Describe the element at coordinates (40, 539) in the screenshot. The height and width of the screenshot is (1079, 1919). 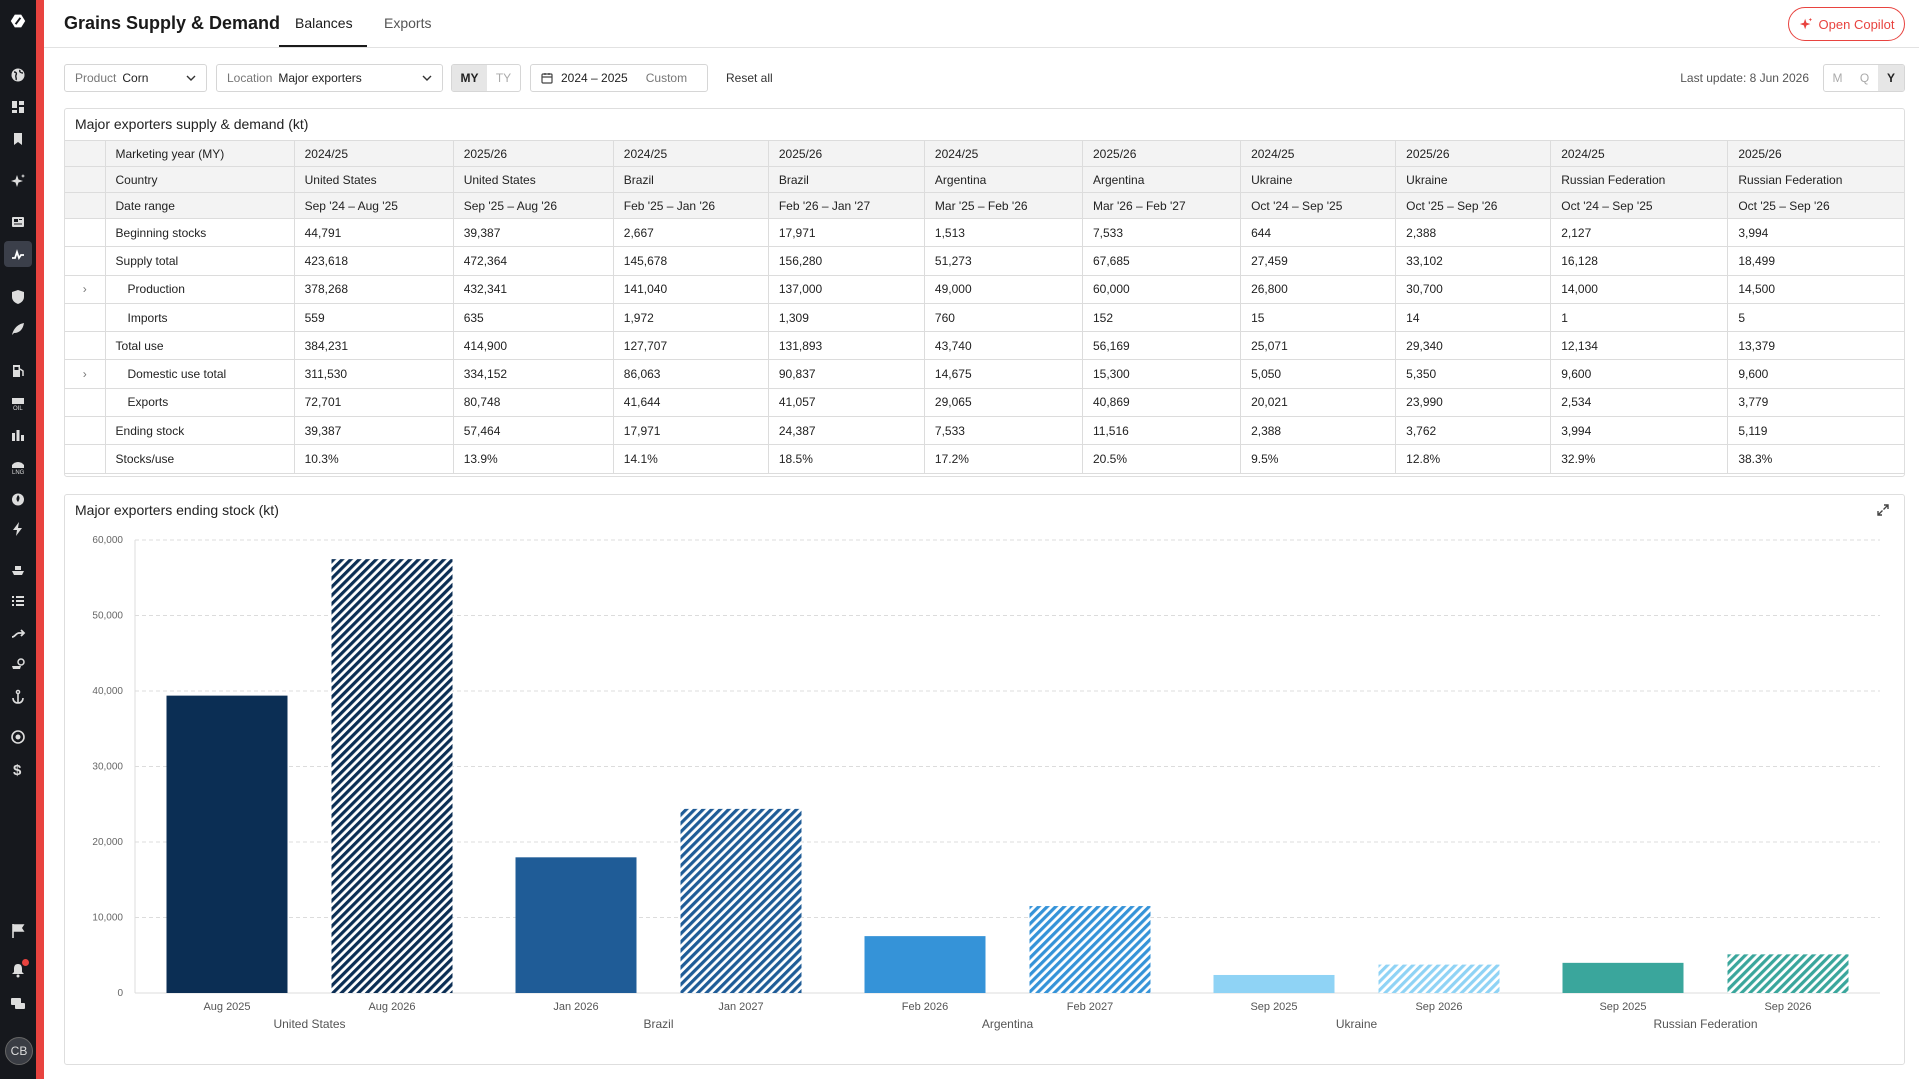
I see `sidebar-accent` at that location.